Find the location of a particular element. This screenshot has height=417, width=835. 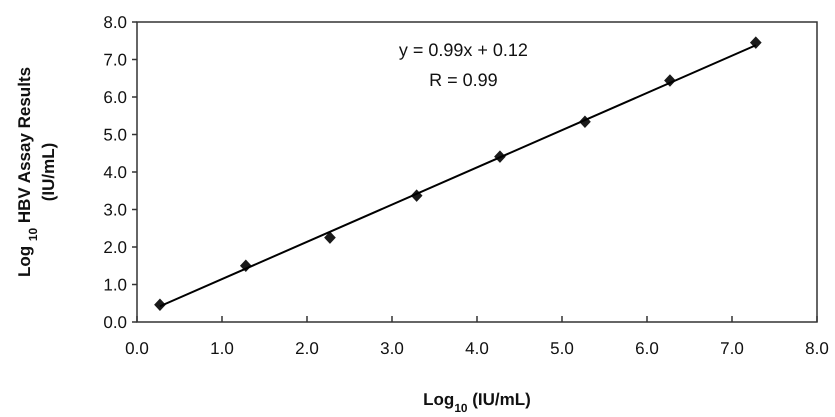

y-tick-label: 8.0 is located at coordinates (115, 22).